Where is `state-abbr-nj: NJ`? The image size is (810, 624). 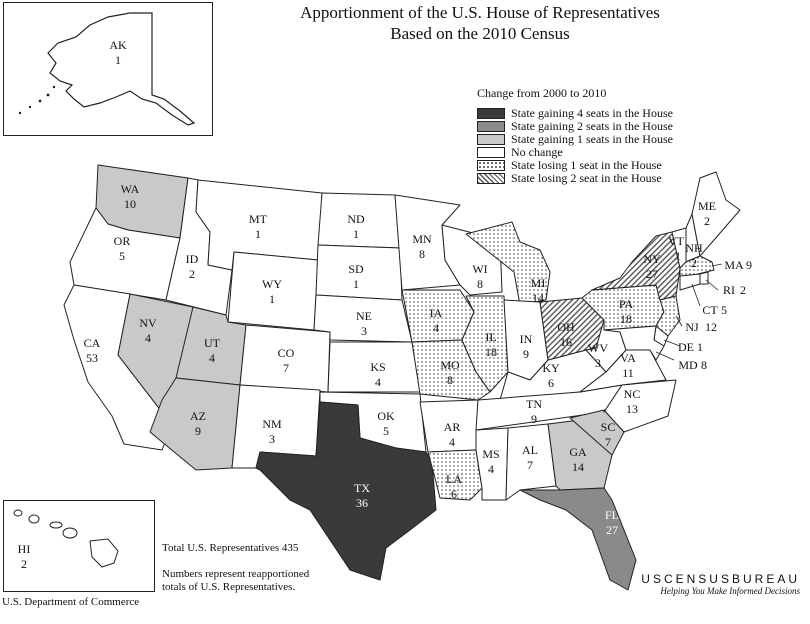 state-abbr-nj: NJ is located at coordinates (692, 327).